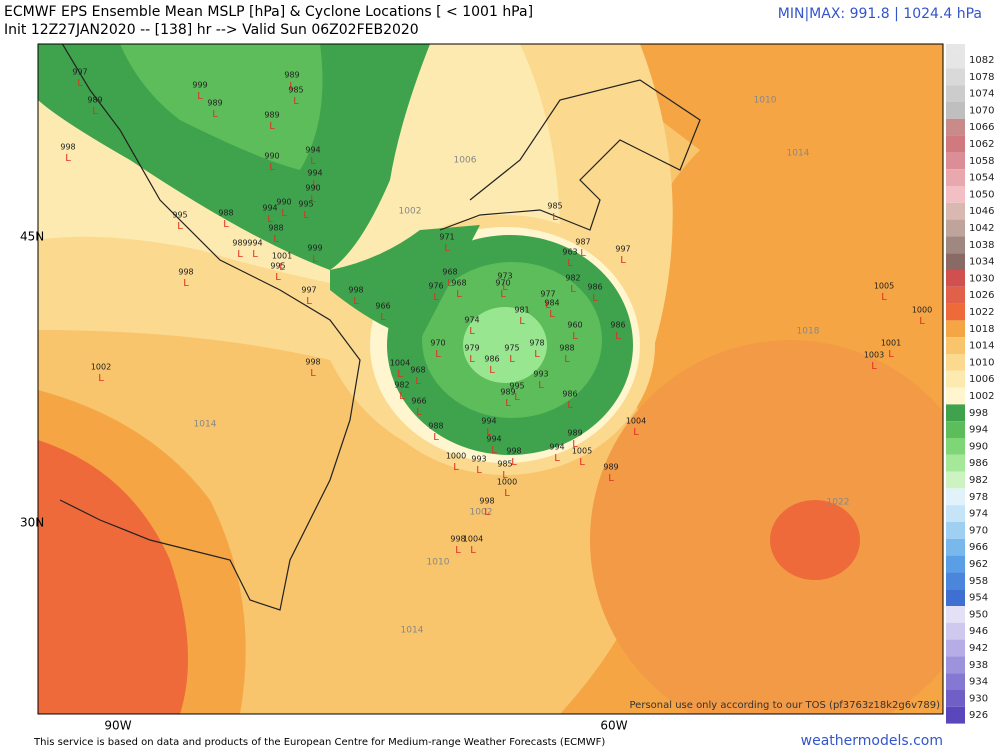 Image resolution: width=1000 pixels, height=754 pixels. Describe the element at coordinates (838, 503) in the screenshot. I see `contour-label: 1022` at that location.